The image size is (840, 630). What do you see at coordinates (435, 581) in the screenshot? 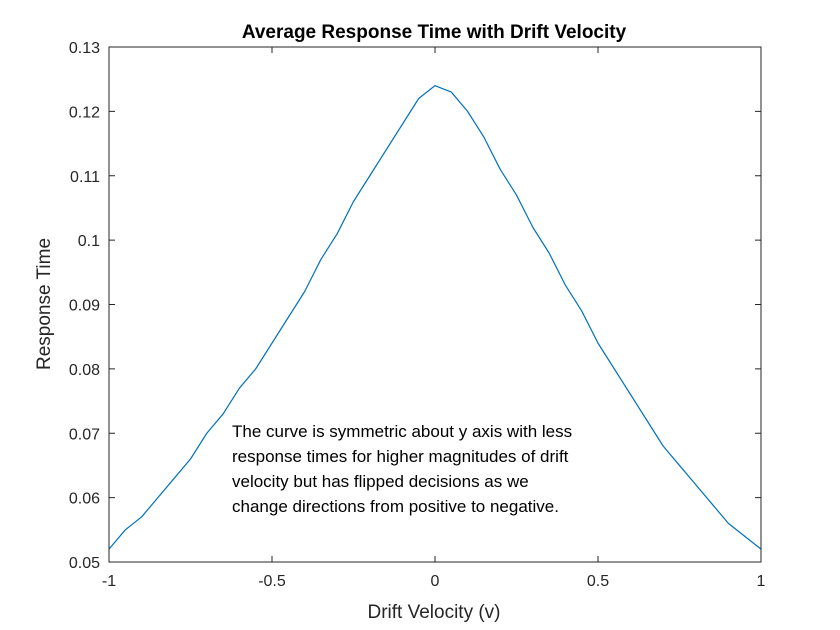
I see `x-tick-label: 0` at bounding box center [435, 581].